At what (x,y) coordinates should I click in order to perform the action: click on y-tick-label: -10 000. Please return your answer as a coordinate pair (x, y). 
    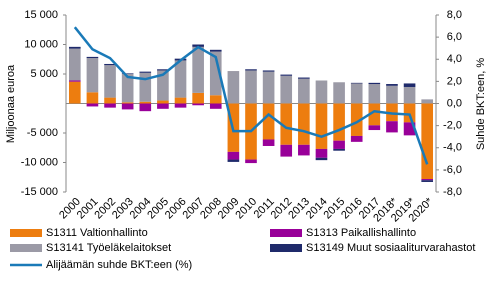
    Looking at the image, I should click on (39, 162).